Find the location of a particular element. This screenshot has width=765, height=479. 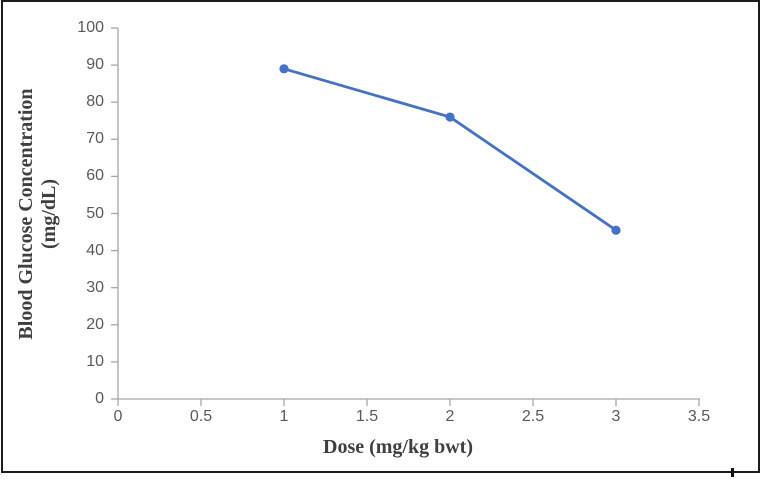

cursor-artifact is located at coordinates (732, 472).